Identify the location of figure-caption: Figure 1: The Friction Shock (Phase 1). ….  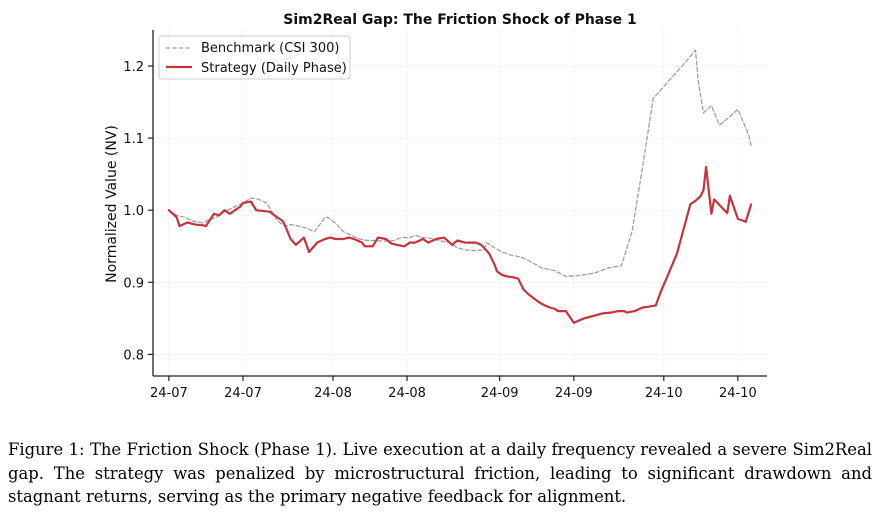
(440, 473).